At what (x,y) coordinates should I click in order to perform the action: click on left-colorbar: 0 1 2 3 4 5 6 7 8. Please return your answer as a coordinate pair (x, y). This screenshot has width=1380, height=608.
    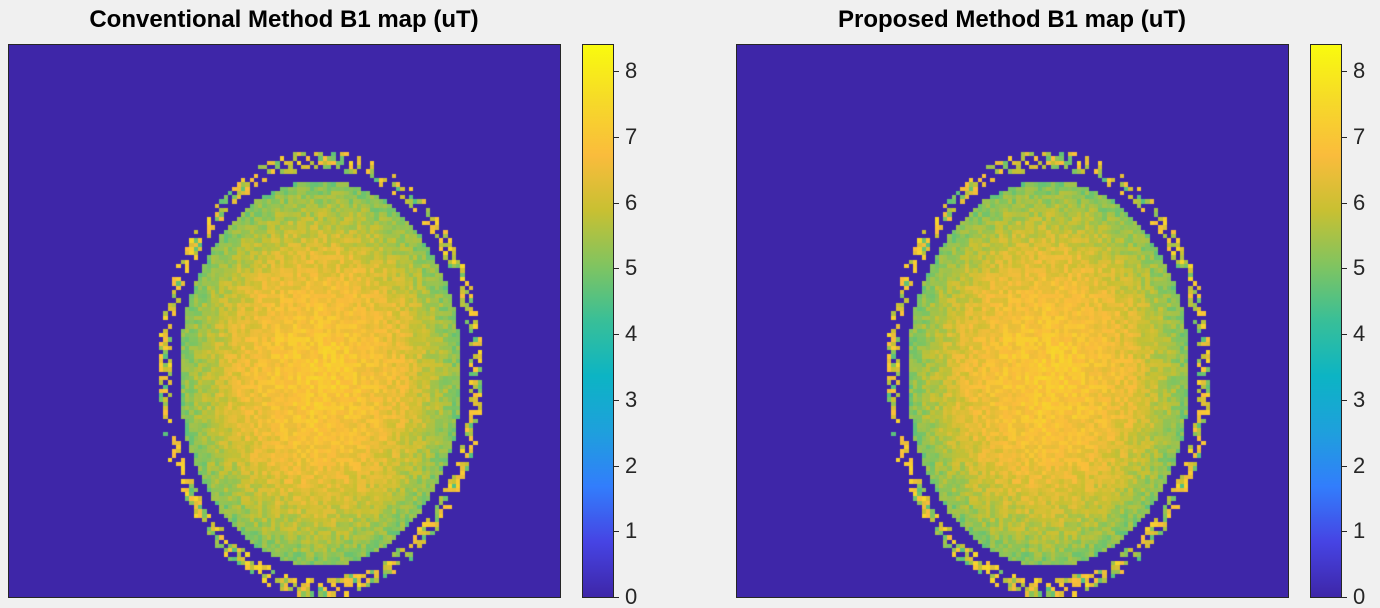
    Looking at the image, I should click on (609, 326).